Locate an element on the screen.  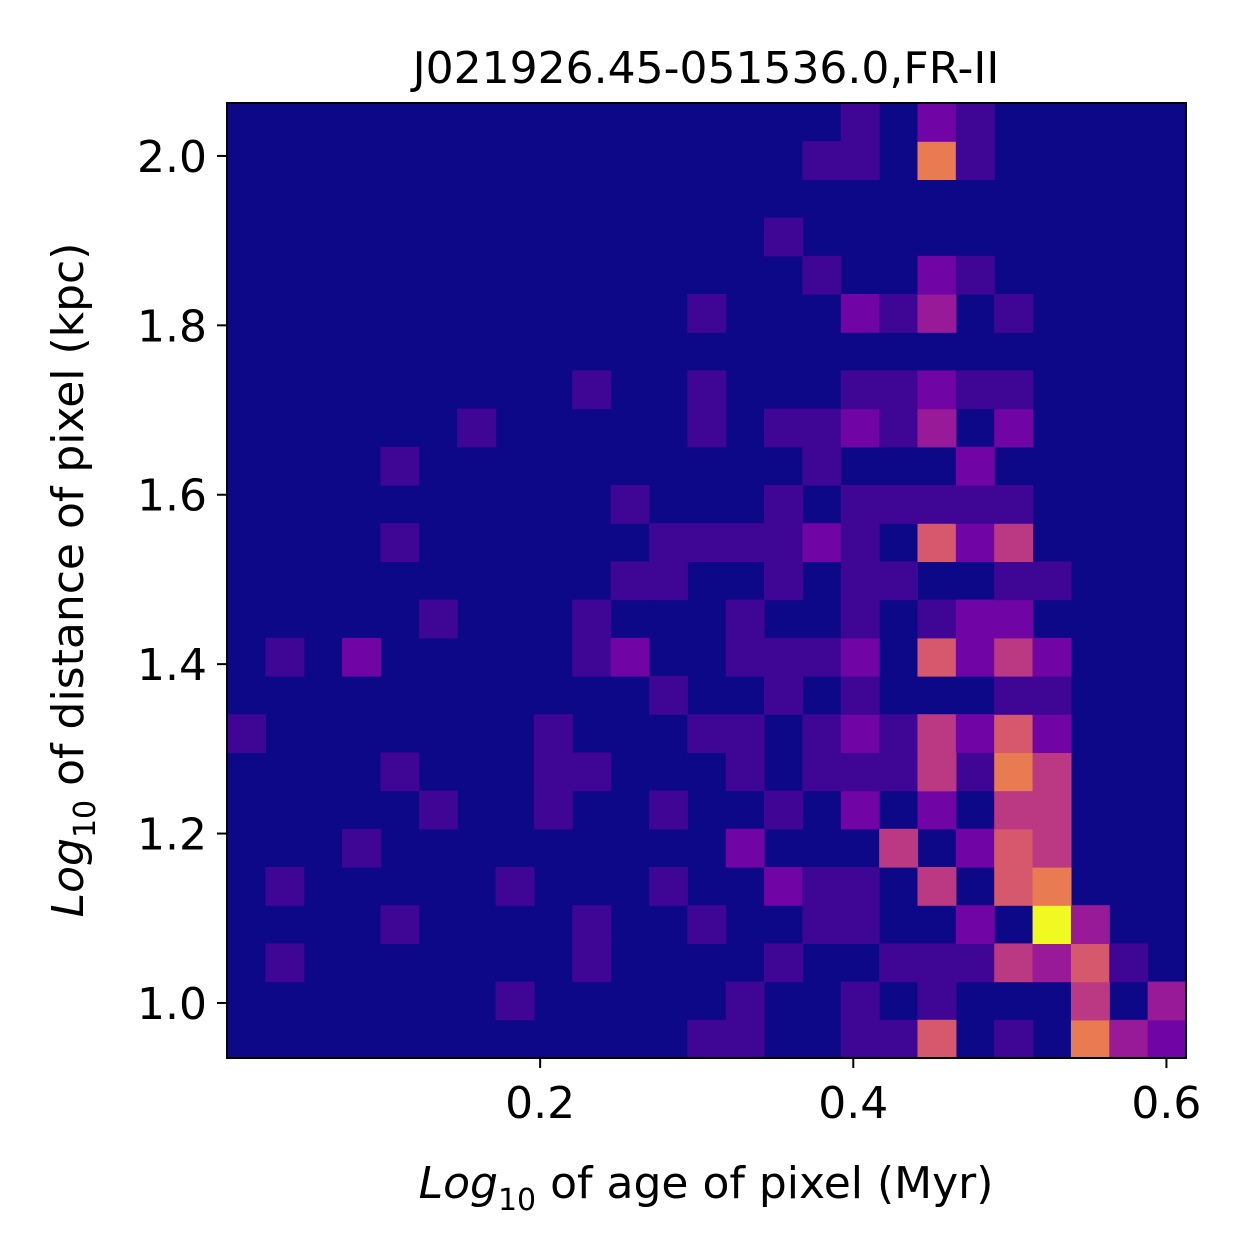
y-tick-label: 1.0 is located at coordinates (172, 1004).